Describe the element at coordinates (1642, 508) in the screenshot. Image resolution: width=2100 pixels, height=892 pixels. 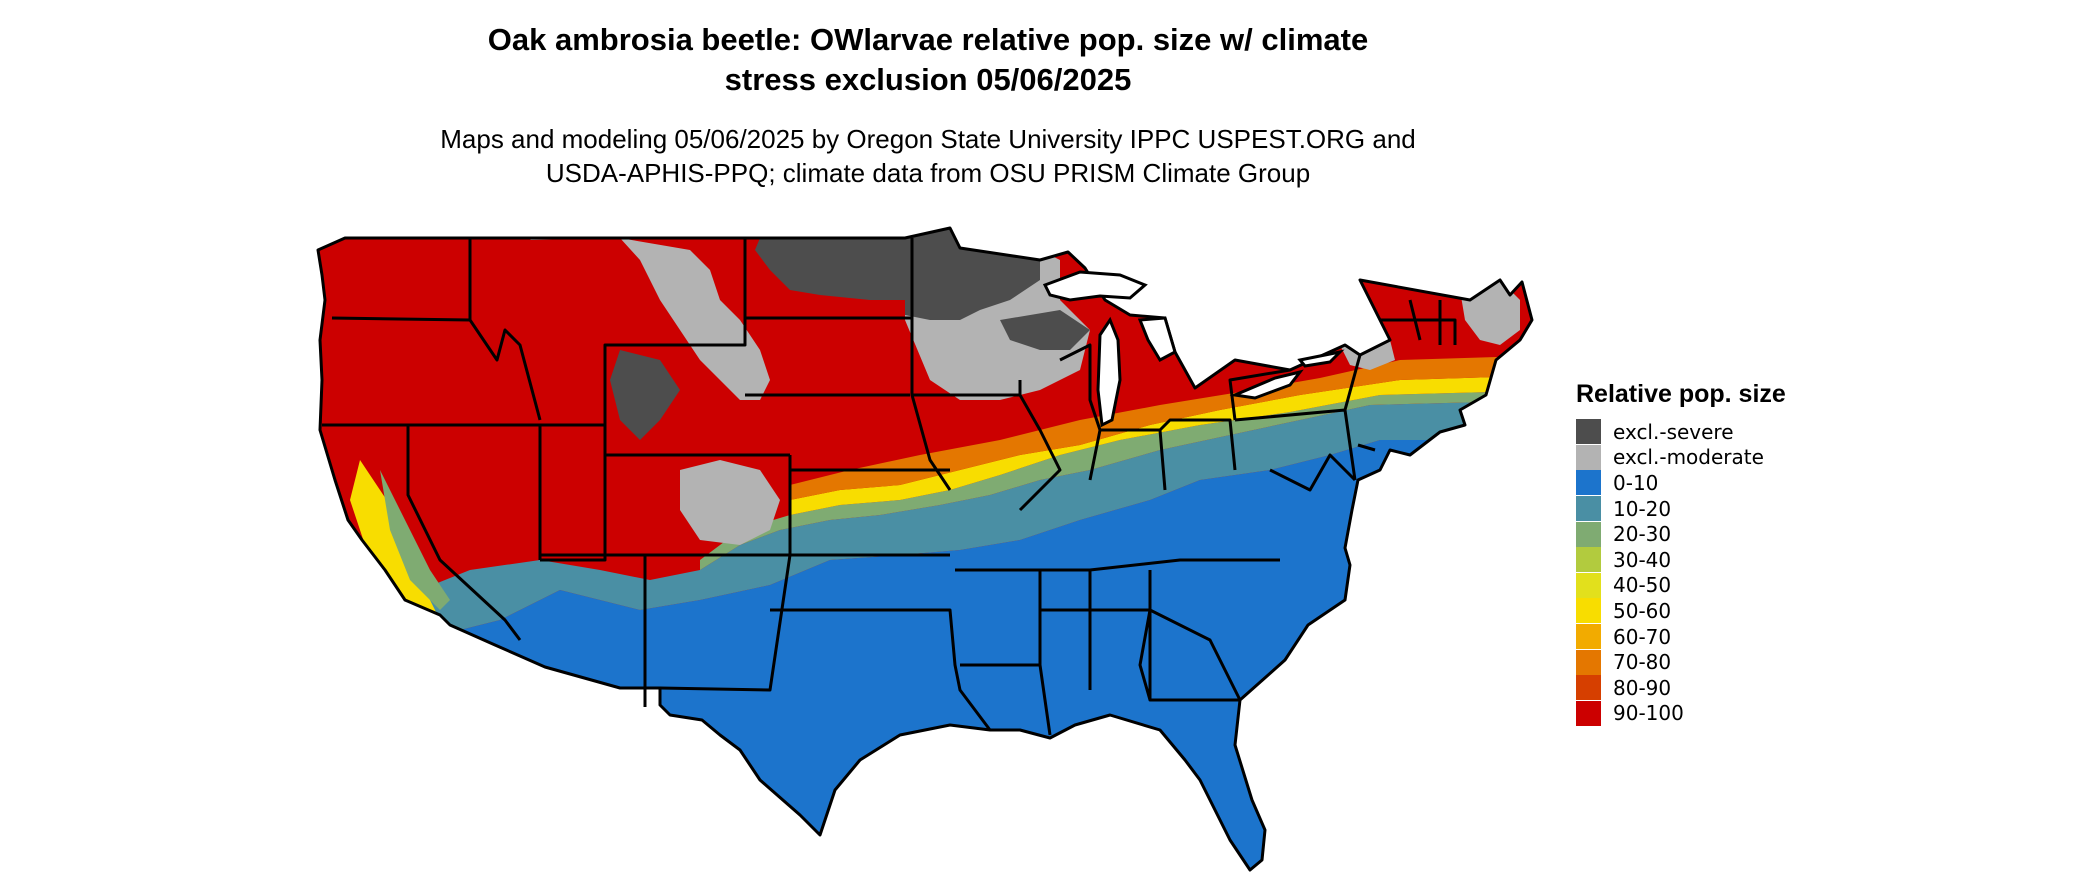
I see `legend-label: 10-20` at that location.